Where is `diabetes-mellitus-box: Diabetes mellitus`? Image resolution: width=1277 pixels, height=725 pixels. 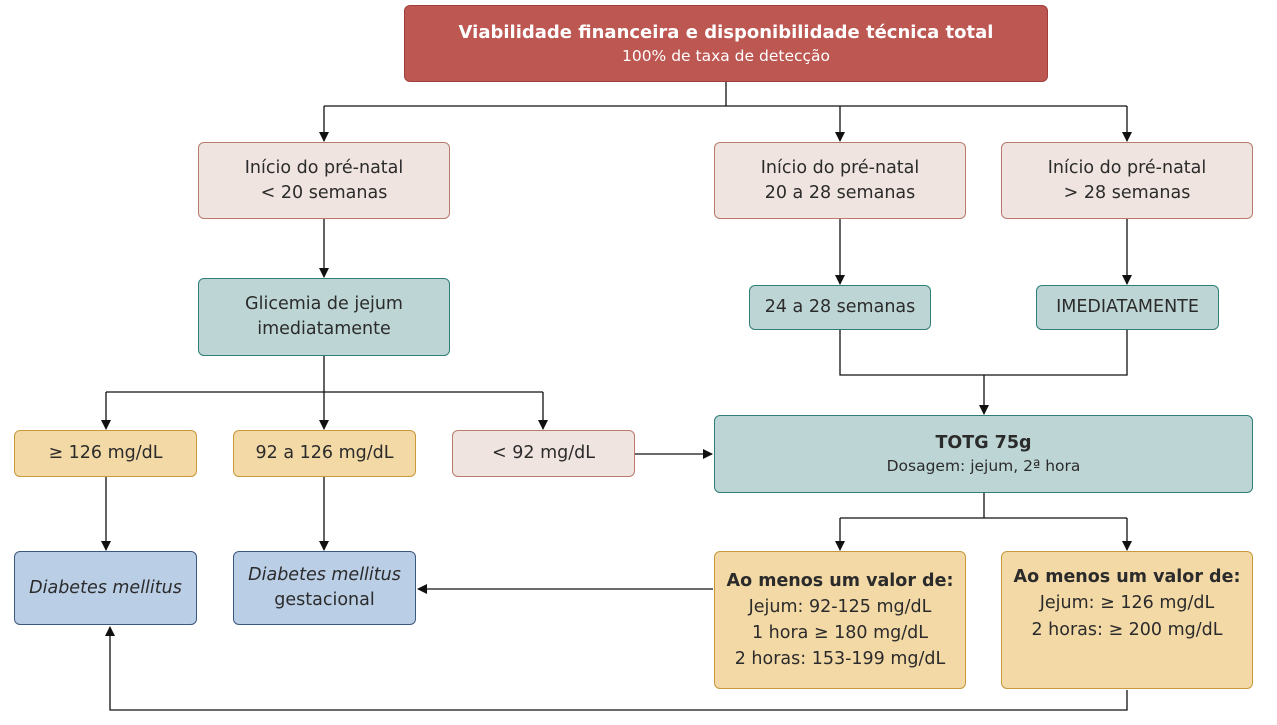 diabetes-mellitus-box: Diabetes mellitus is located at coordinates (105, 588).